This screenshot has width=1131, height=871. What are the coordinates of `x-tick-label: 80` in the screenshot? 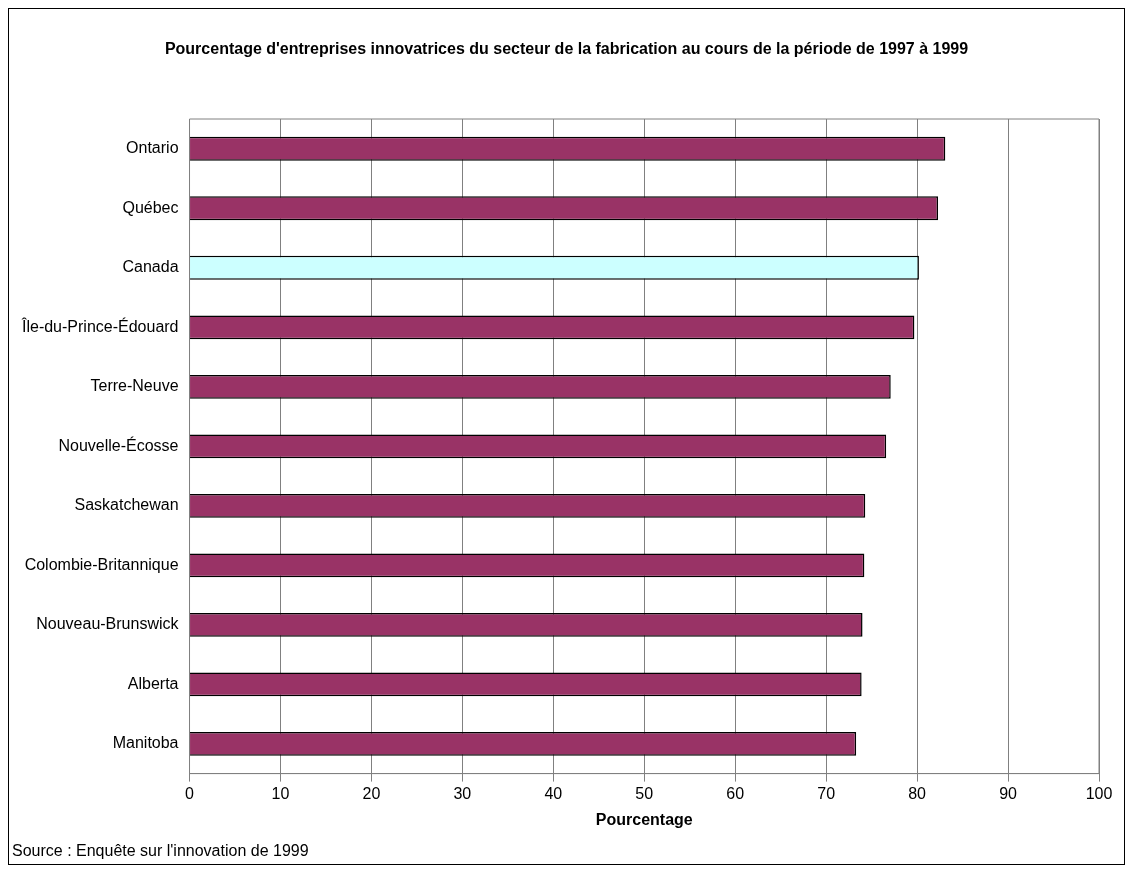 It's located at (917, 793).